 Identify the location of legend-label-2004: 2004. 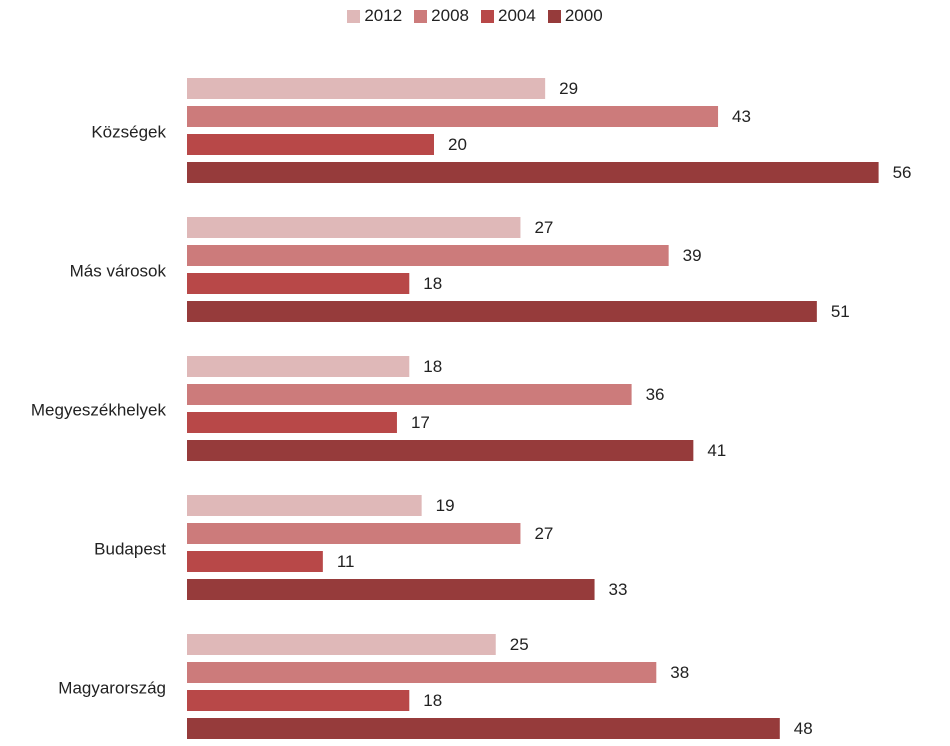
(517, 15).